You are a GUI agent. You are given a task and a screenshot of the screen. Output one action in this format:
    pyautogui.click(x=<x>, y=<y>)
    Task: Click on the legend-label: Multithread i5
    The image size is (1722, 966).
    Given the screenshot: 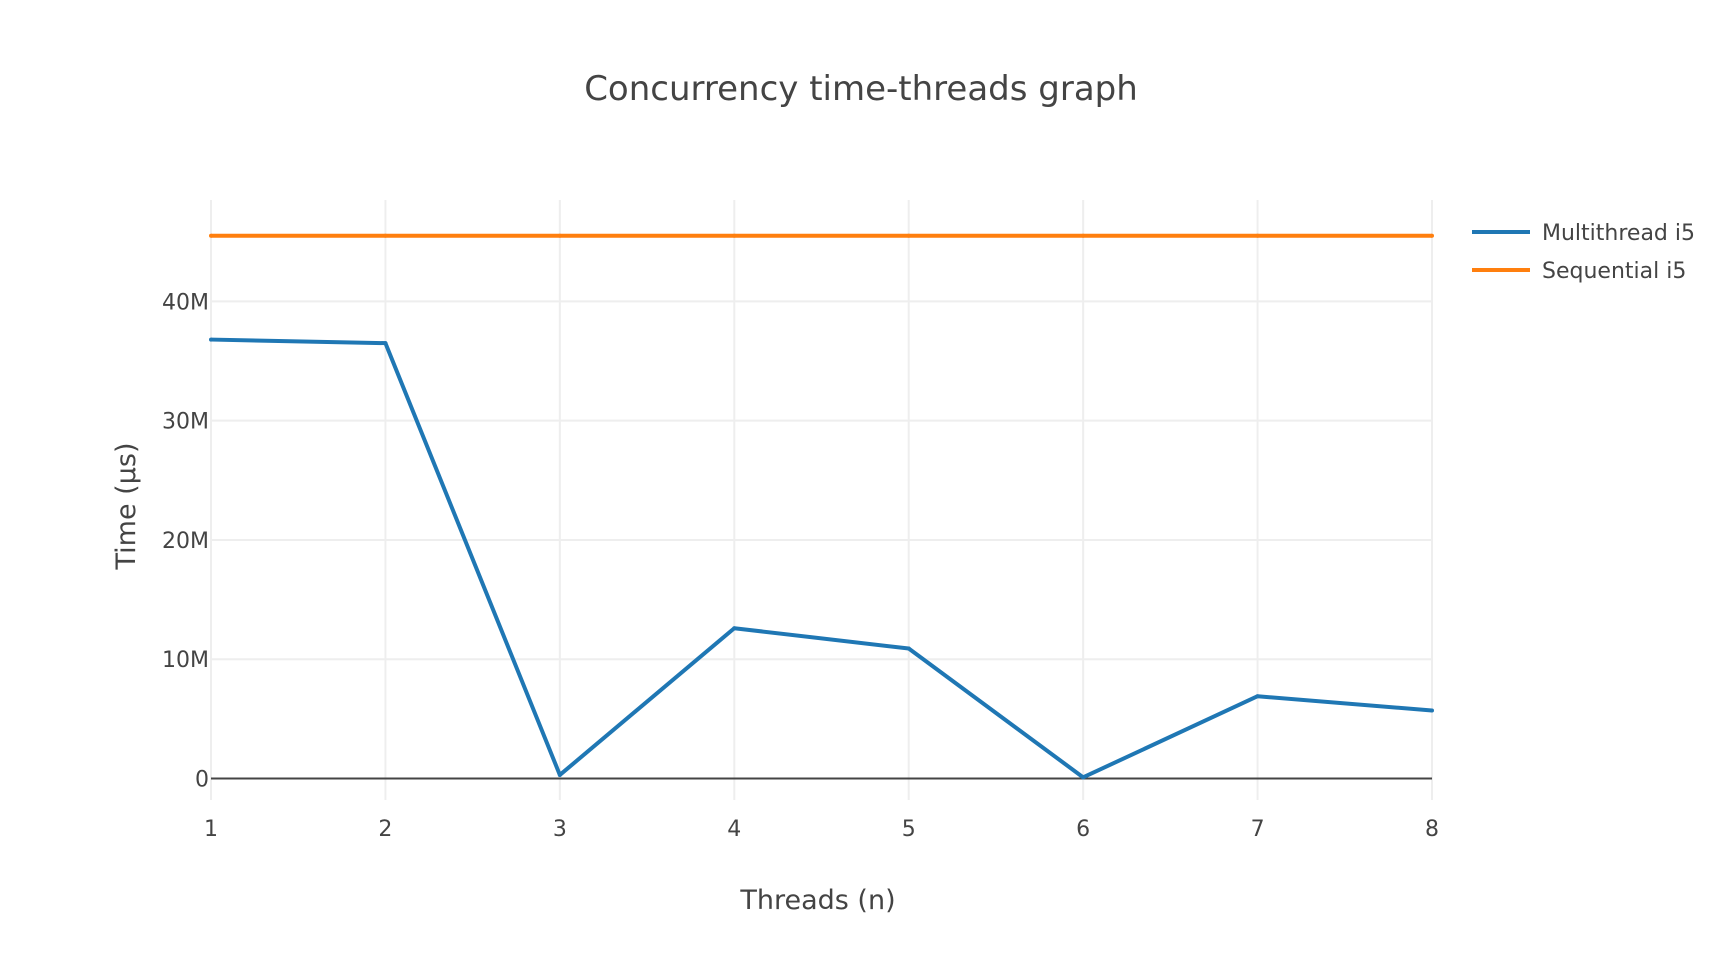 What is the action you would take?
    pyautogui.click(x=1618, y=233)
    